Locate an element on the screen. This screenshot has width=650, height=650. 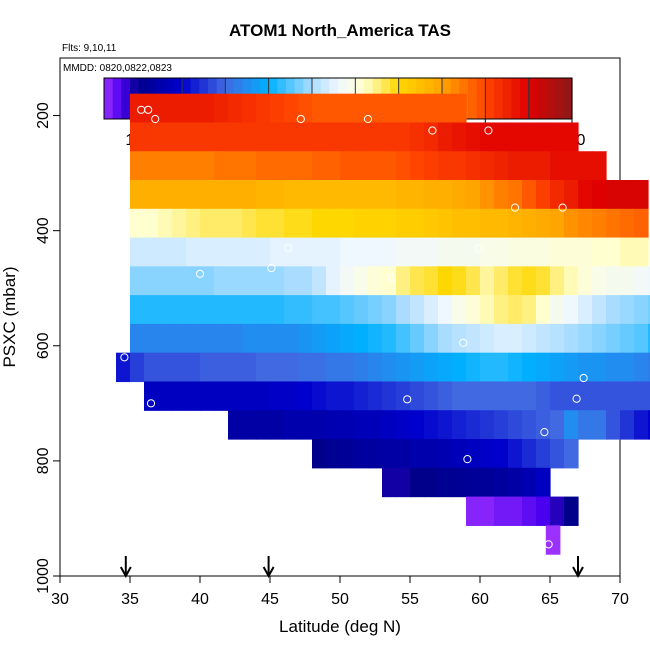
dates-annotation: MMDD: 0820,0822,0823 is located at coordinates (117, 68).